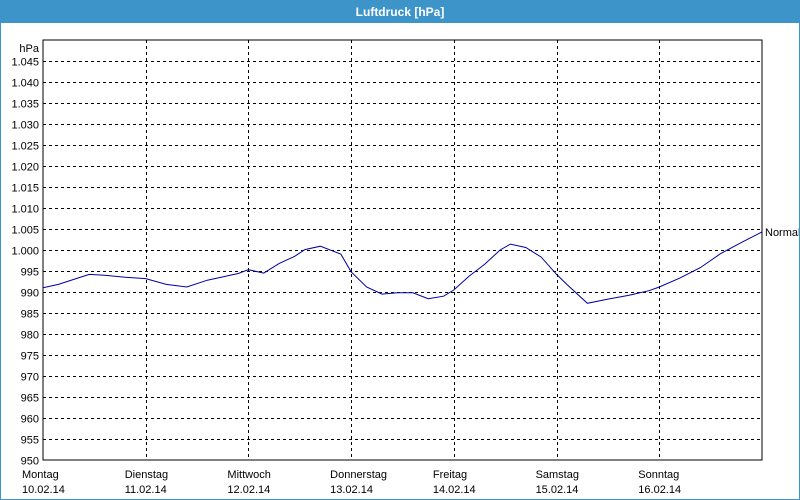 This screenshot has width=800, height=500. I want to click on y-tick-label: 1.025, so click(25, 147).